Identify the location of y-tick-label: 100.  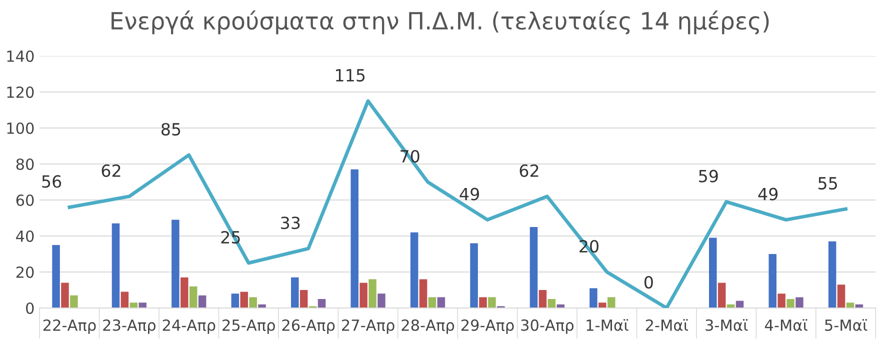
(20, 128).